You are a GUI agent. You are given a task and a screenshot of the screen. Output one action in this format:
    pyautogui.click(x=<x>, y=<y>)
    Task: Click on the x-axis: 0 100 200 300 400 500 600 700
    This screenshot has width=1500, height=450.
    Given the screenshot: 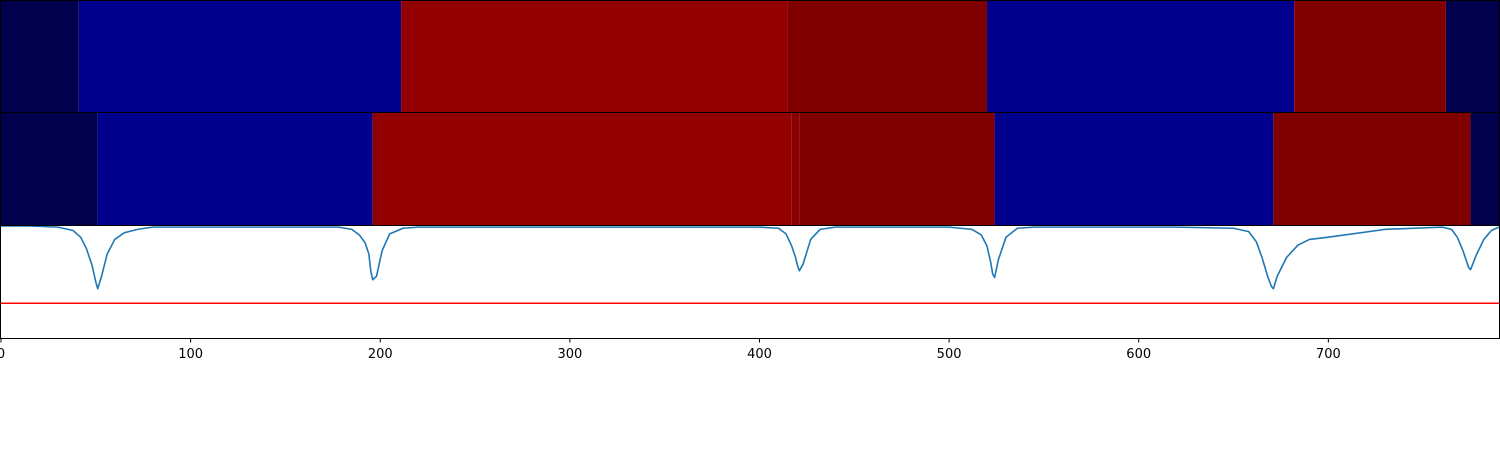 What is the action you would take?
    pyautogui.click(x=670, y=350)
    